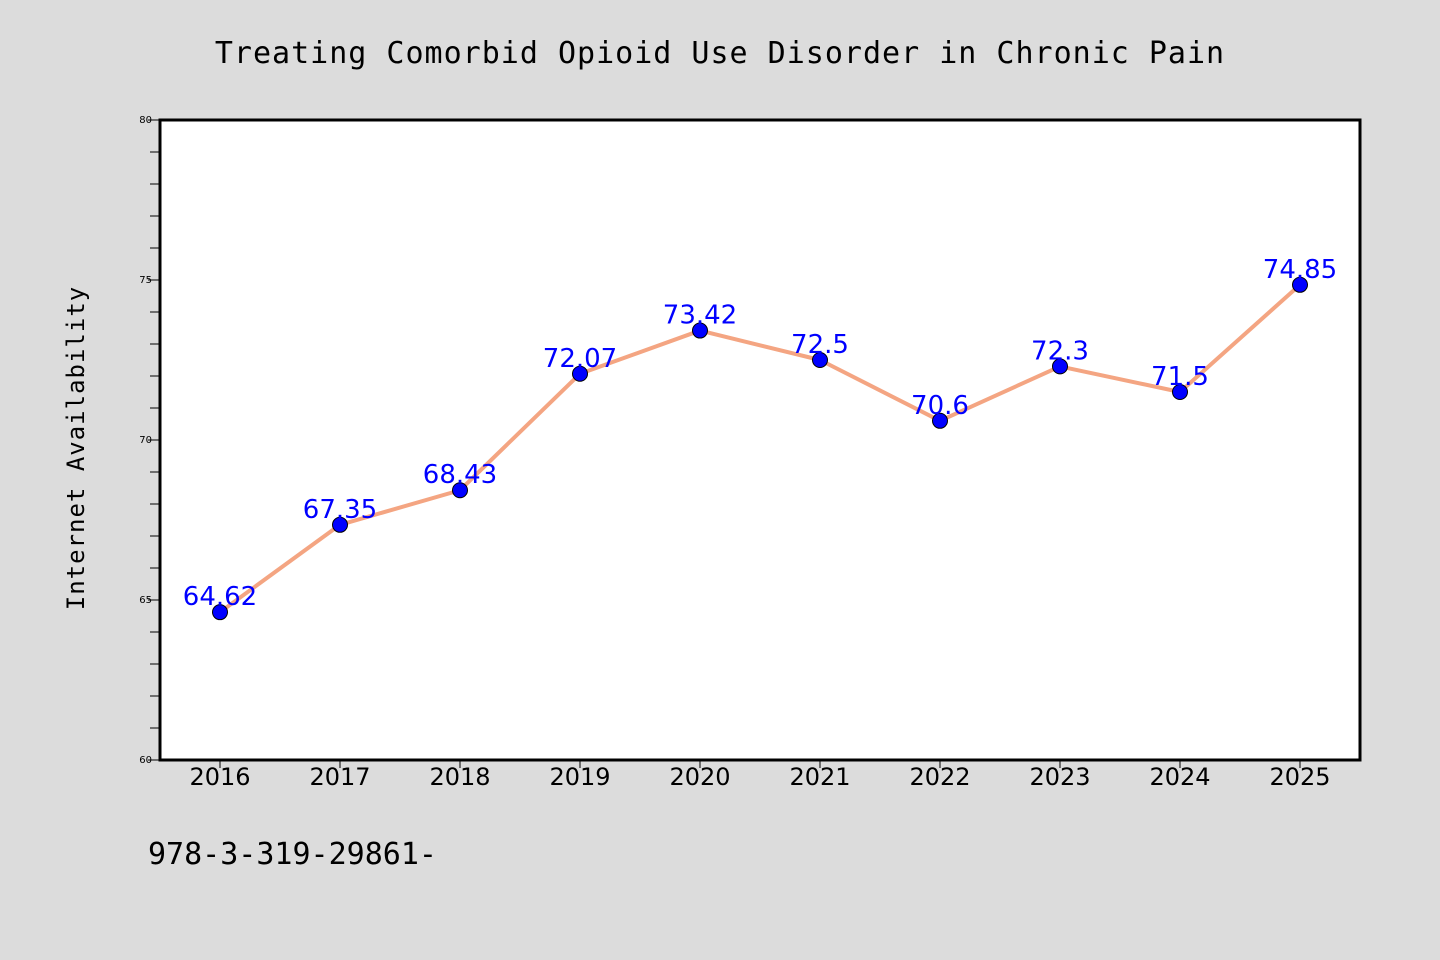 Image resolution: width=1440 pixels, height=960 pixels. Describe the element at coordinates (292, 854) in the screenshot. I see `footnote-isbn: 978-3-319-29861-` at that location.